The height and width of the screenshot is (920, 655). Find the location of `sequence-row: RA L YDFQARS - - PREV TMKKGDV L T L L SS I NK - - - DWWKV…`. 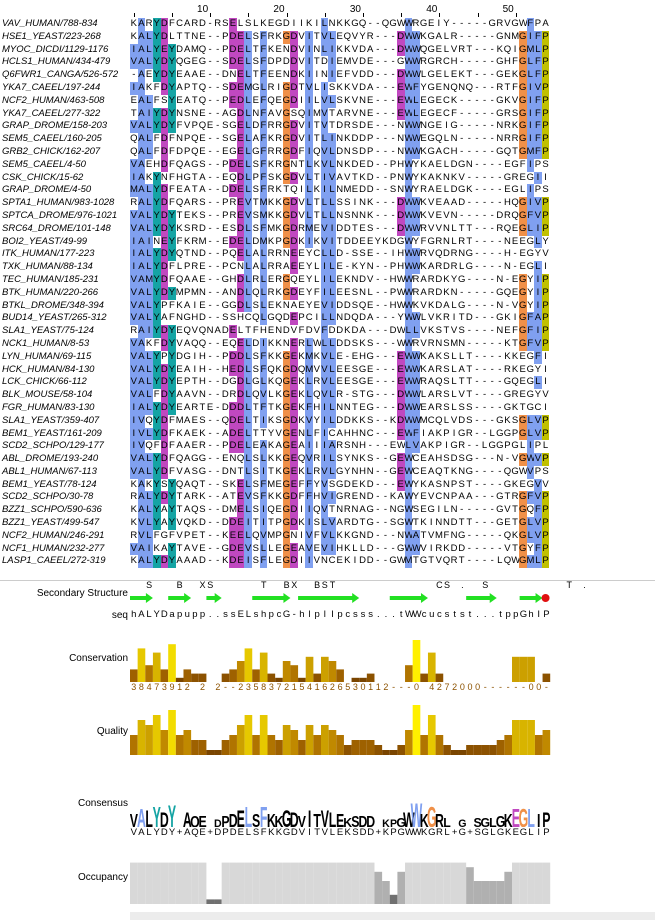

sequence-row: RA L YDFQARS - - PREV TMKKGDV L T L L SS I NK - - - DWWKV… is located at coordinates (392, 203).